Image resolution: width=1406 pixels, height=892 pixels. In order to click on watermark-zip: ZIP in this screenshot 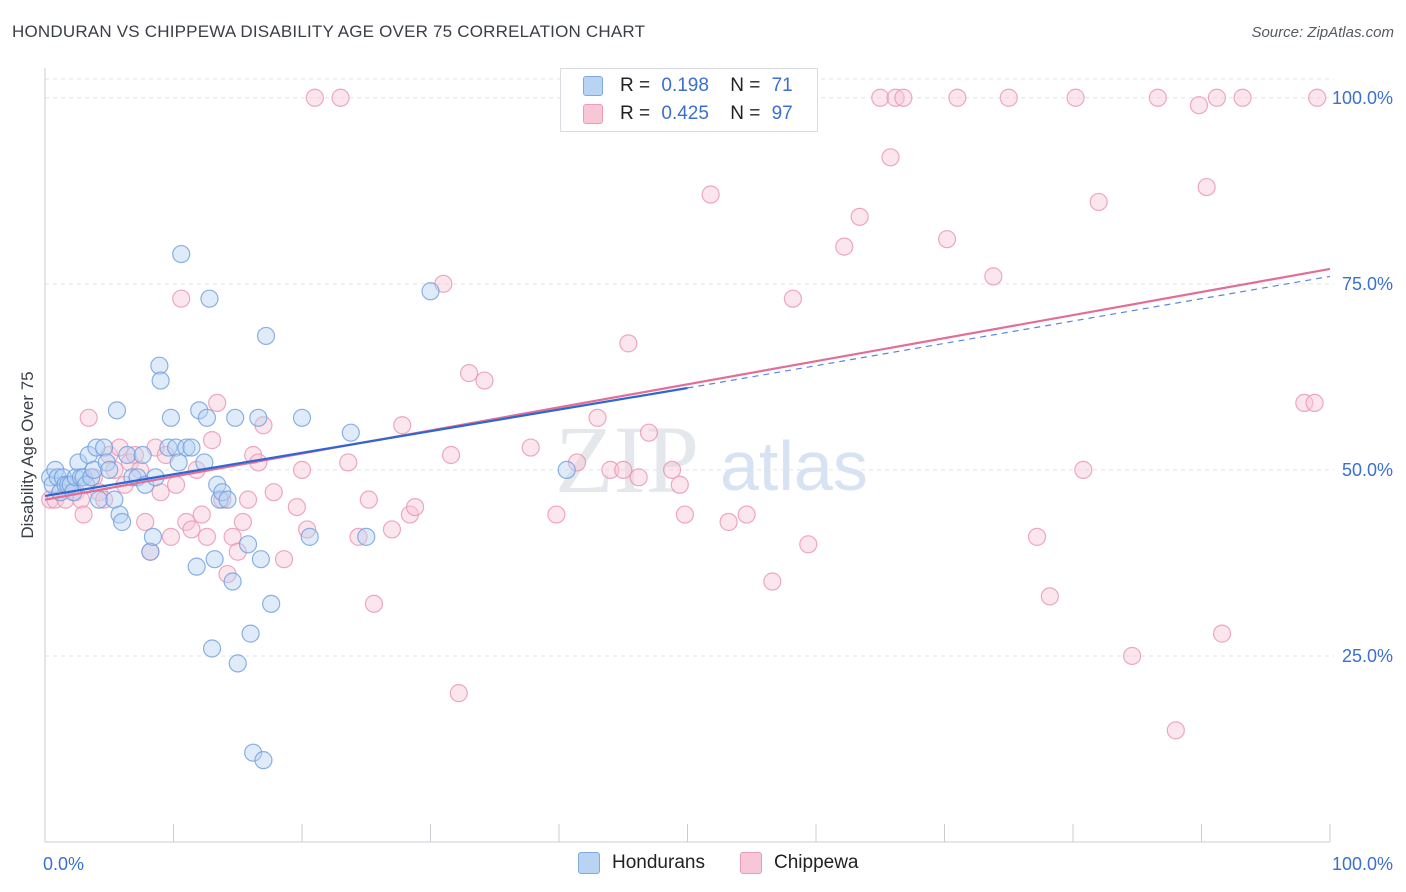, I will do `click(627, 459)`.